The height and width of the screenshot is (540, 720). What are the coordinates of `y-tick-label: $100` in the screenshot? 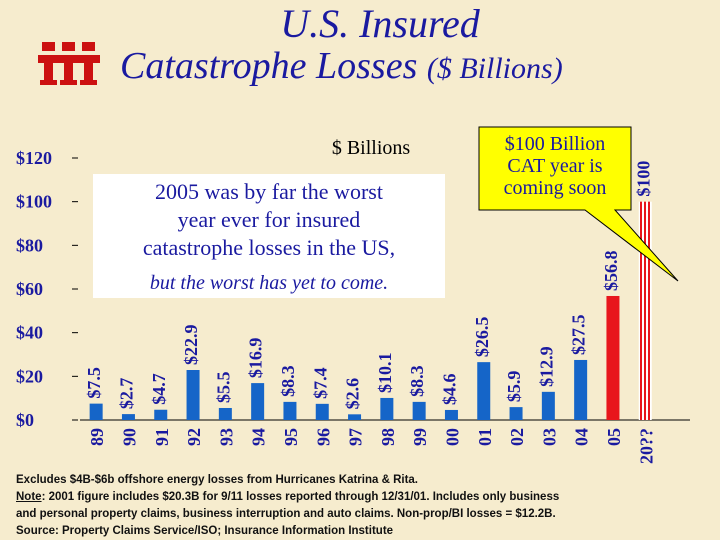 It's located at (34, 202).